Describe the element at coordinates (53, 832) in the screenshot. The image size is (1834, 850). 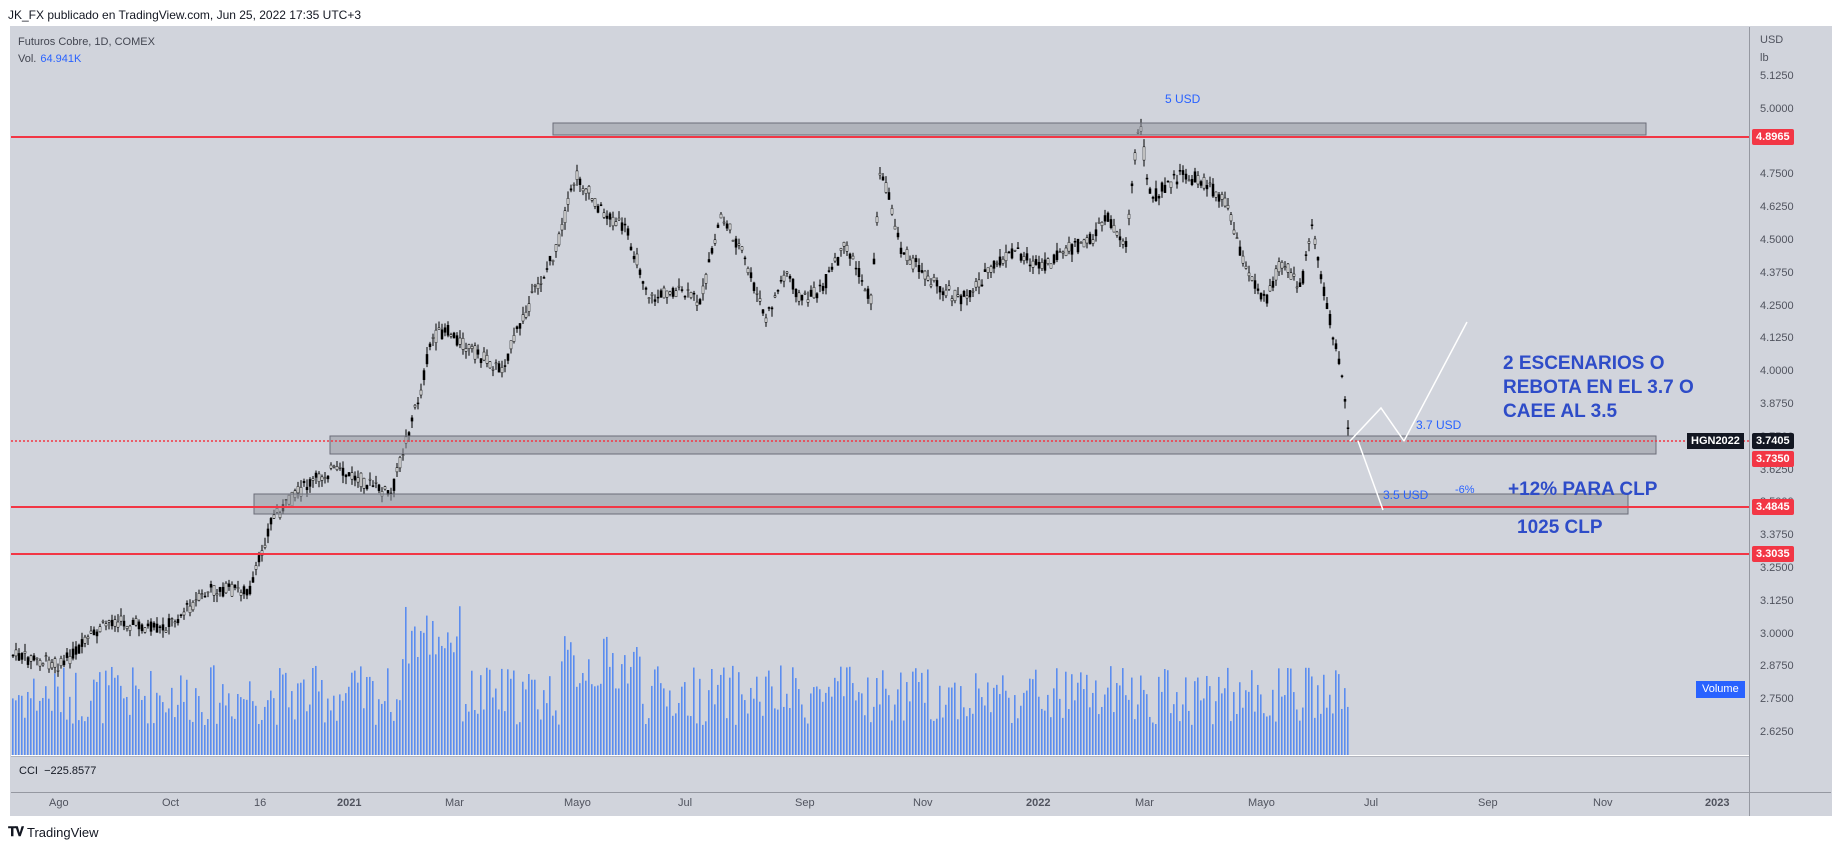
I see `footer-brand: 𝐓𝐕 TradingView` at that location.